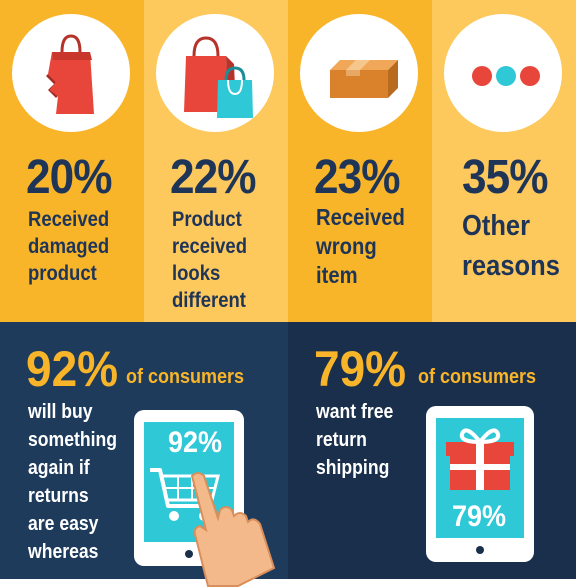 This screenshot has height=588, width=576. I want to click on torn-shopping-bag-icon, so click(70, 74).